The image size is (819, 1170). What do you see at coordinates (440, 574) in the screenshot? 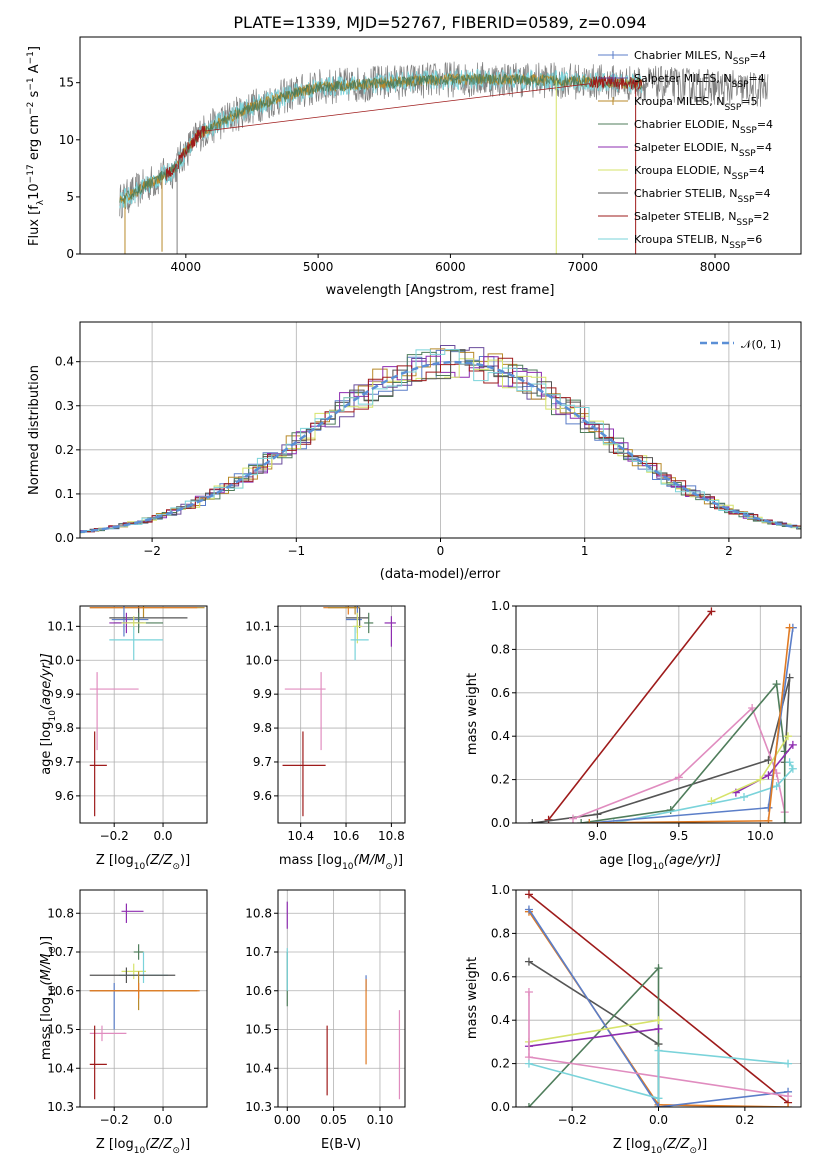
I see `hist-xlabel: (data-model)/error` at bounding box center [440, 574].